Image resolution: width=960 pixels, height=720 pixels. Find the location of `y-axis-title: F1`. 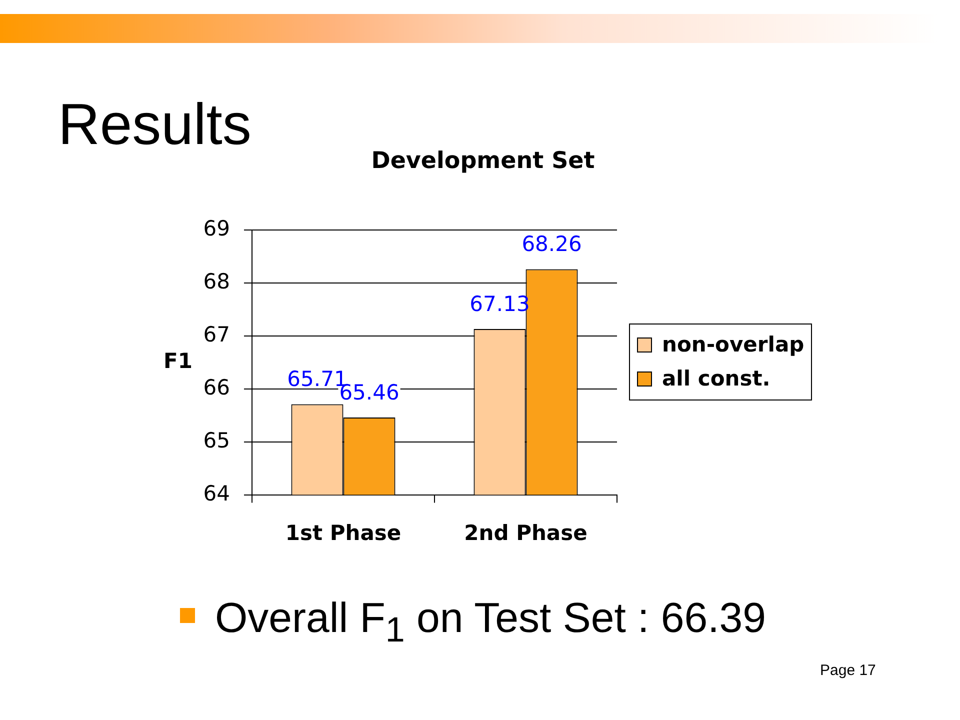

y-axis-title: F1 is located at coordinates (178, 360).